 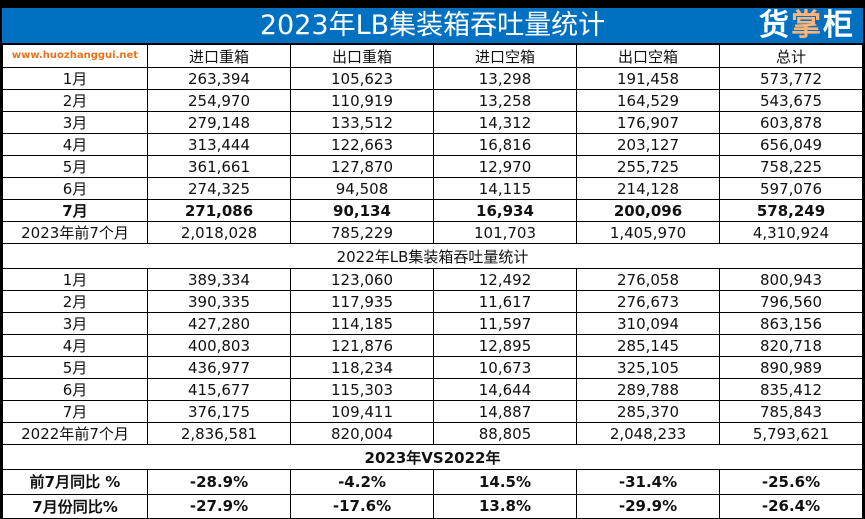 I want to click on table-cell: 263,394, so click(x=219, y=78).